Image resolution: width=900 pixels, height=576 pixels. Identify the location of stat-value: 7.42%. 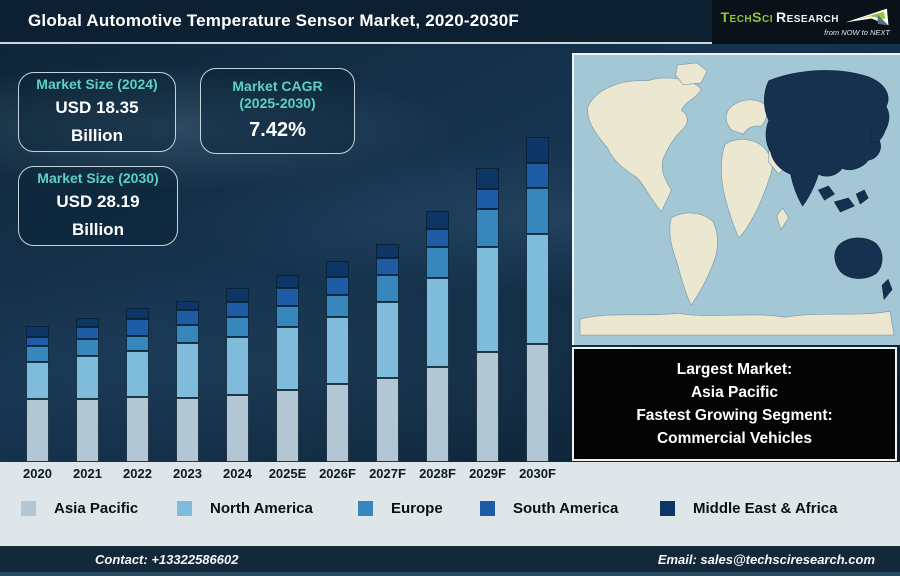
(277, 129).